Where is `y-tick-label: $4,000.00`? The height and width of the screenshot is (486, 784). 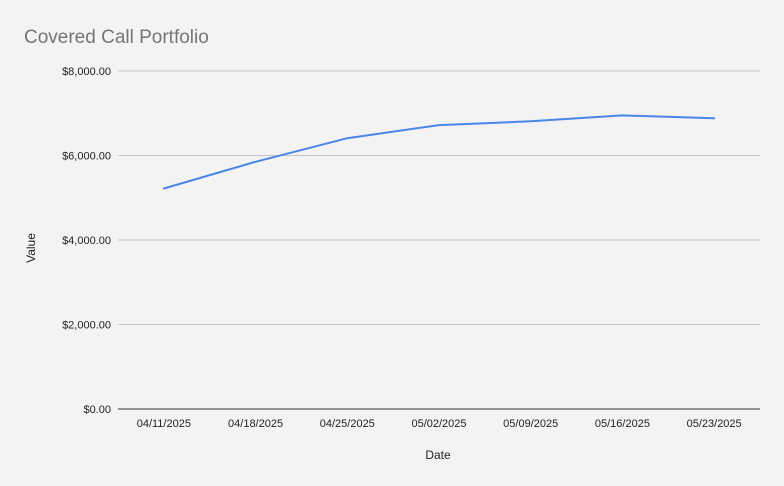 y-tick-label: $4,000.00 is located at coordinates (86, 241).